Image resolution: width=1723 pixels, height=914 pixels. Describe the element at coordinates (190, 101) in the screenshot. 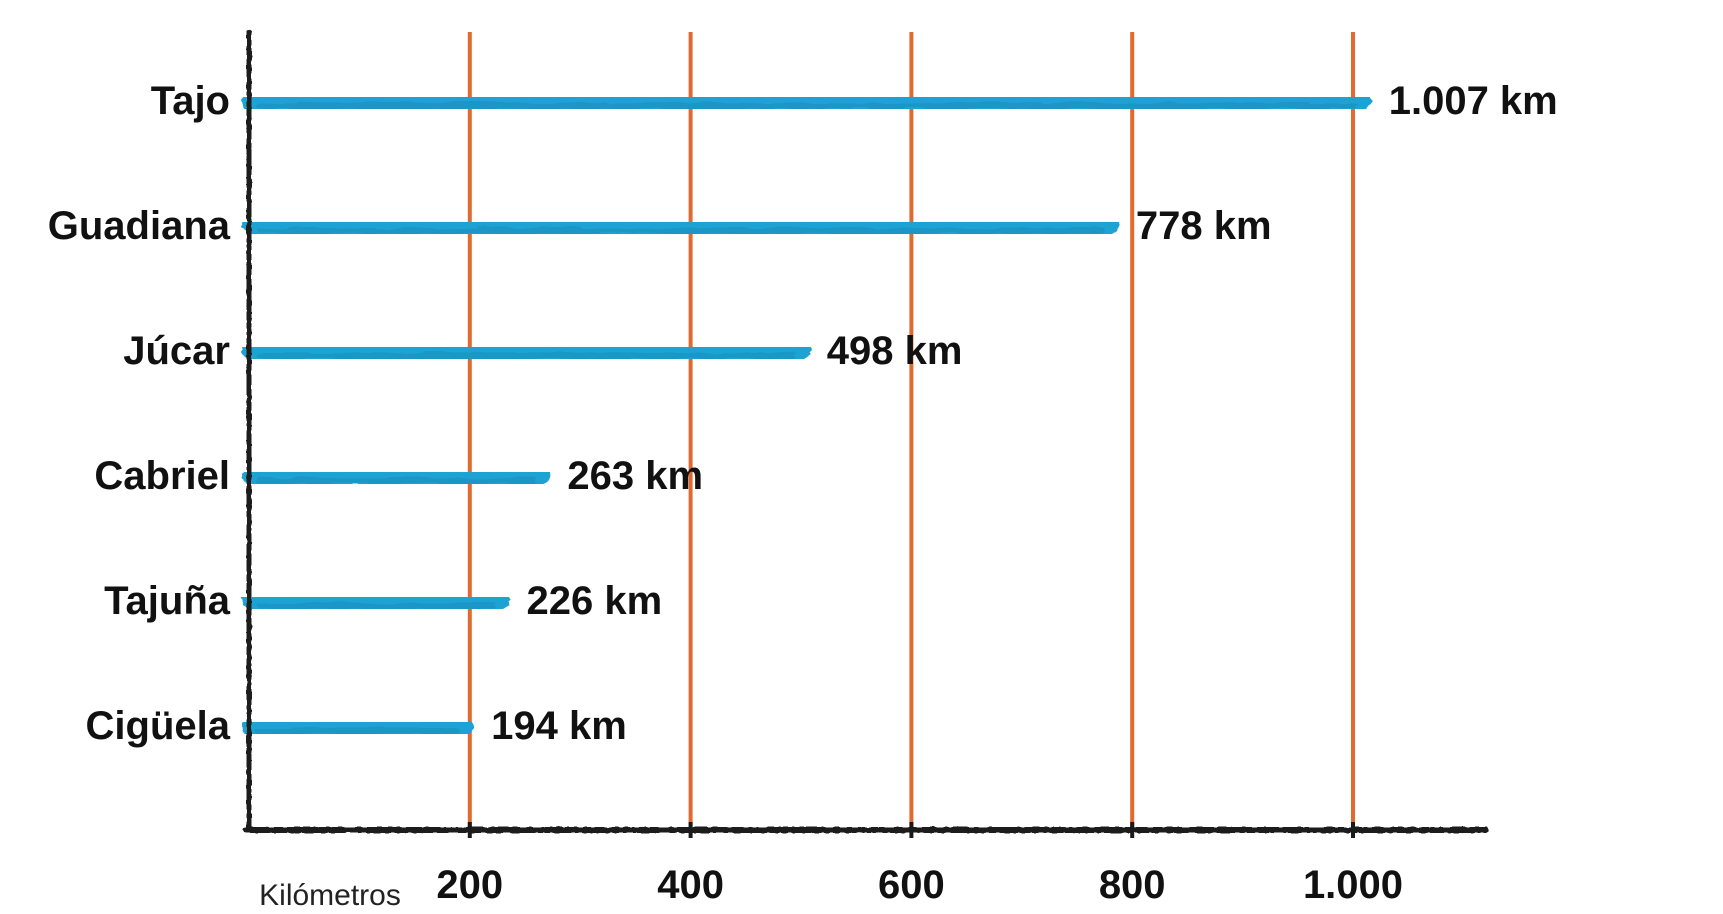

I see `category-label-tajo: Tajo` at that location.